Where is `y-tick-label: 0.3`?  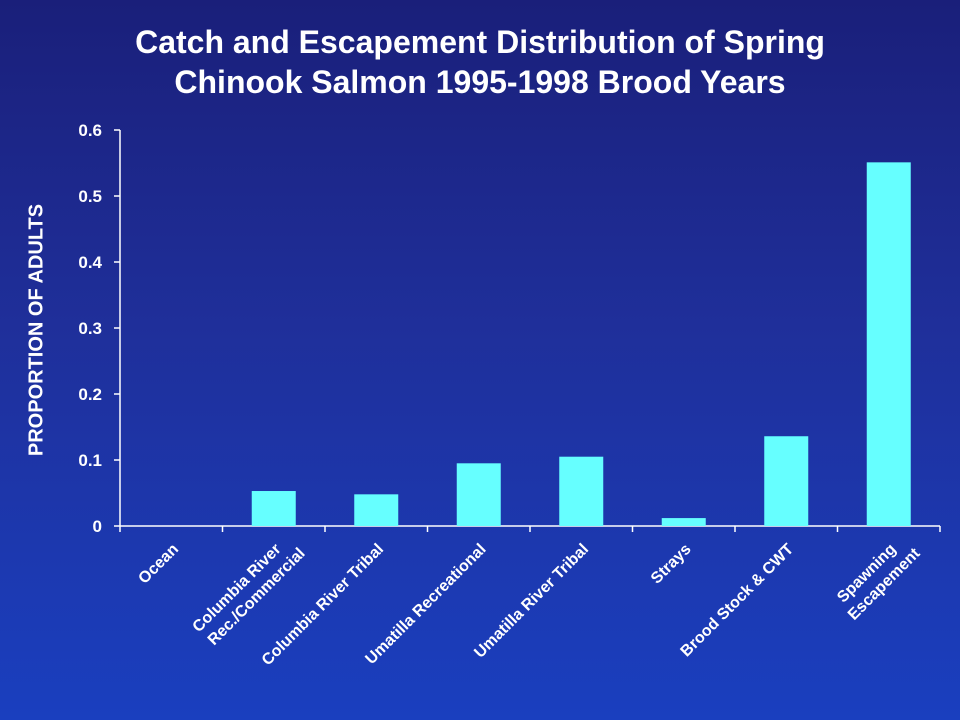
y-tick-label: 0.3 is located at coordinates (90, 328).